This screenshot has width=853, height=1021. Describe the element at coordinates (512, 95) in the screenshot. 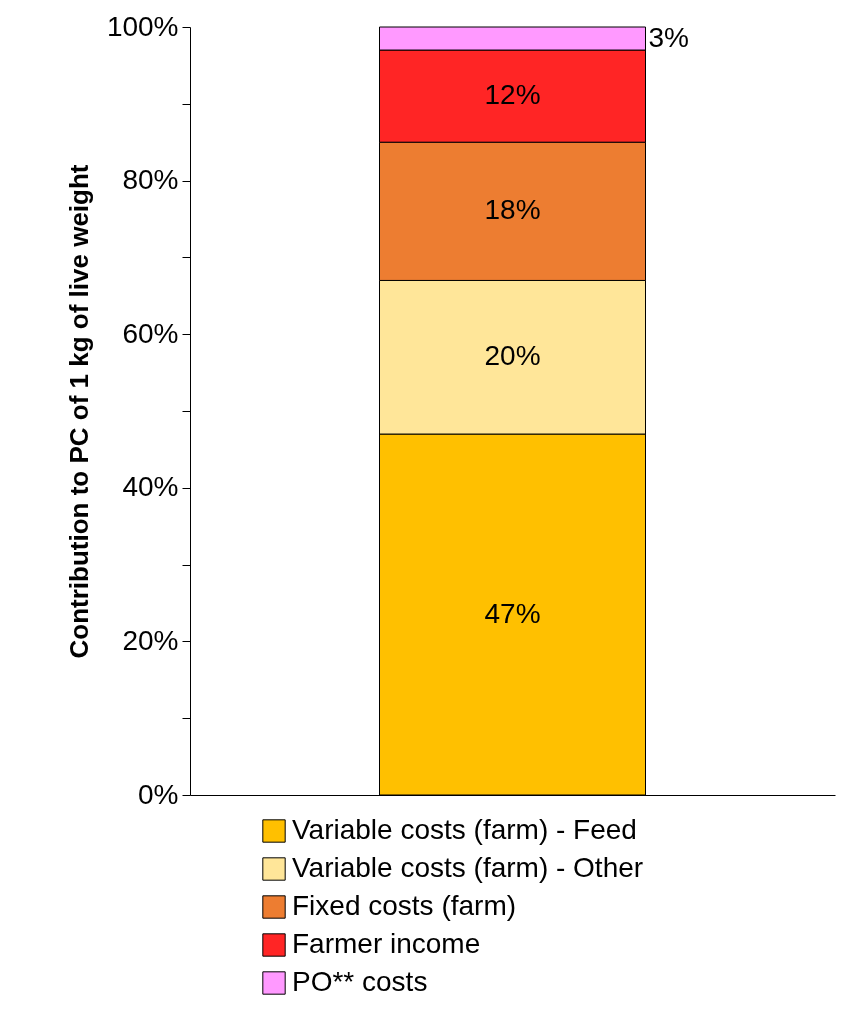

I see `data-label: 12%` at that location.